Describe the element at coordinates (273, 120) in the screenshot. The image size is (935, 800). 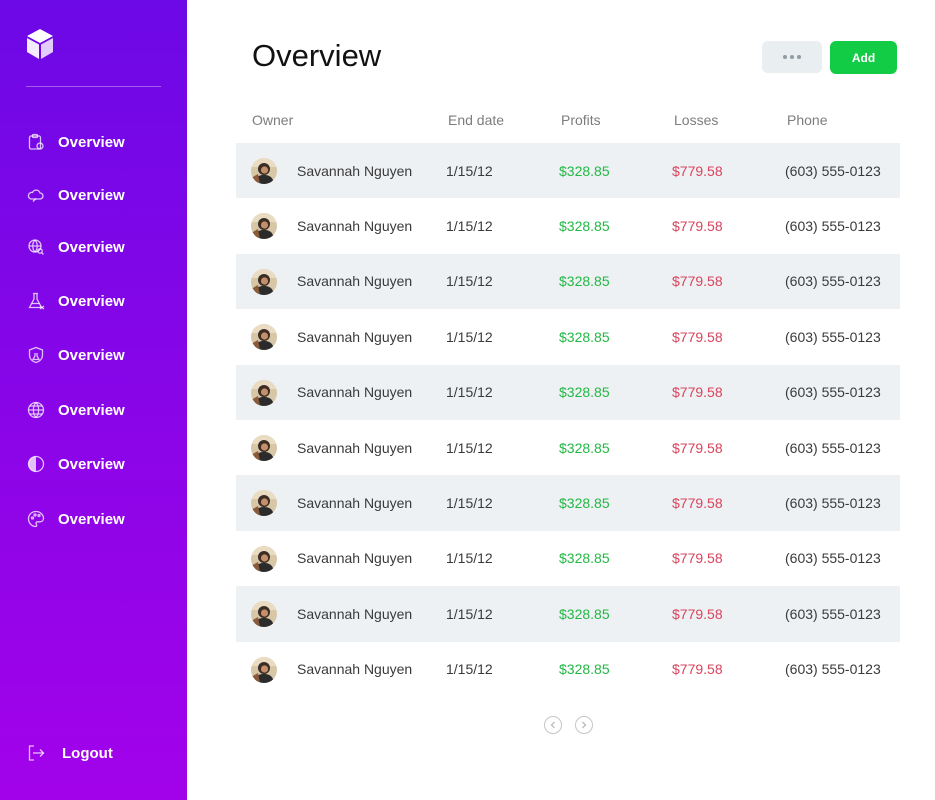
I see `column-header-owner: Owner` at that location.